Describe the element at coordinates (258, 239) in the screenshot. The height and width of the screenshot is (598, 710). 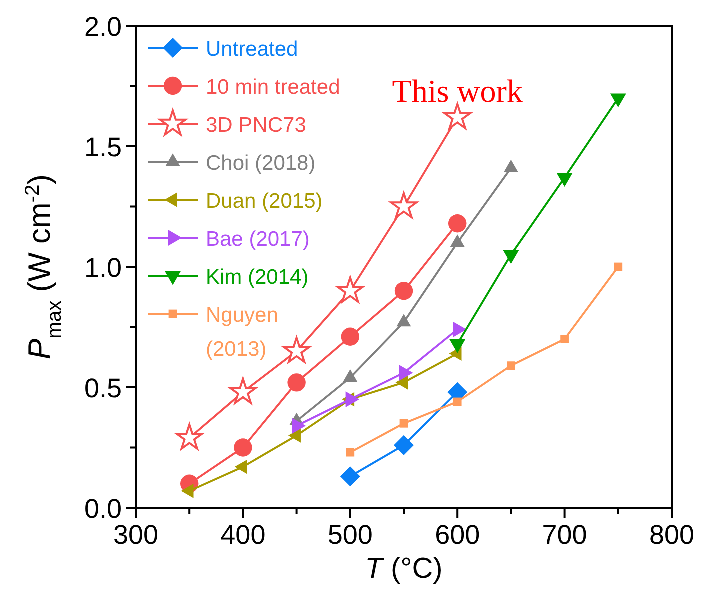
I see `legend-label: Bae (2017)` at that location.